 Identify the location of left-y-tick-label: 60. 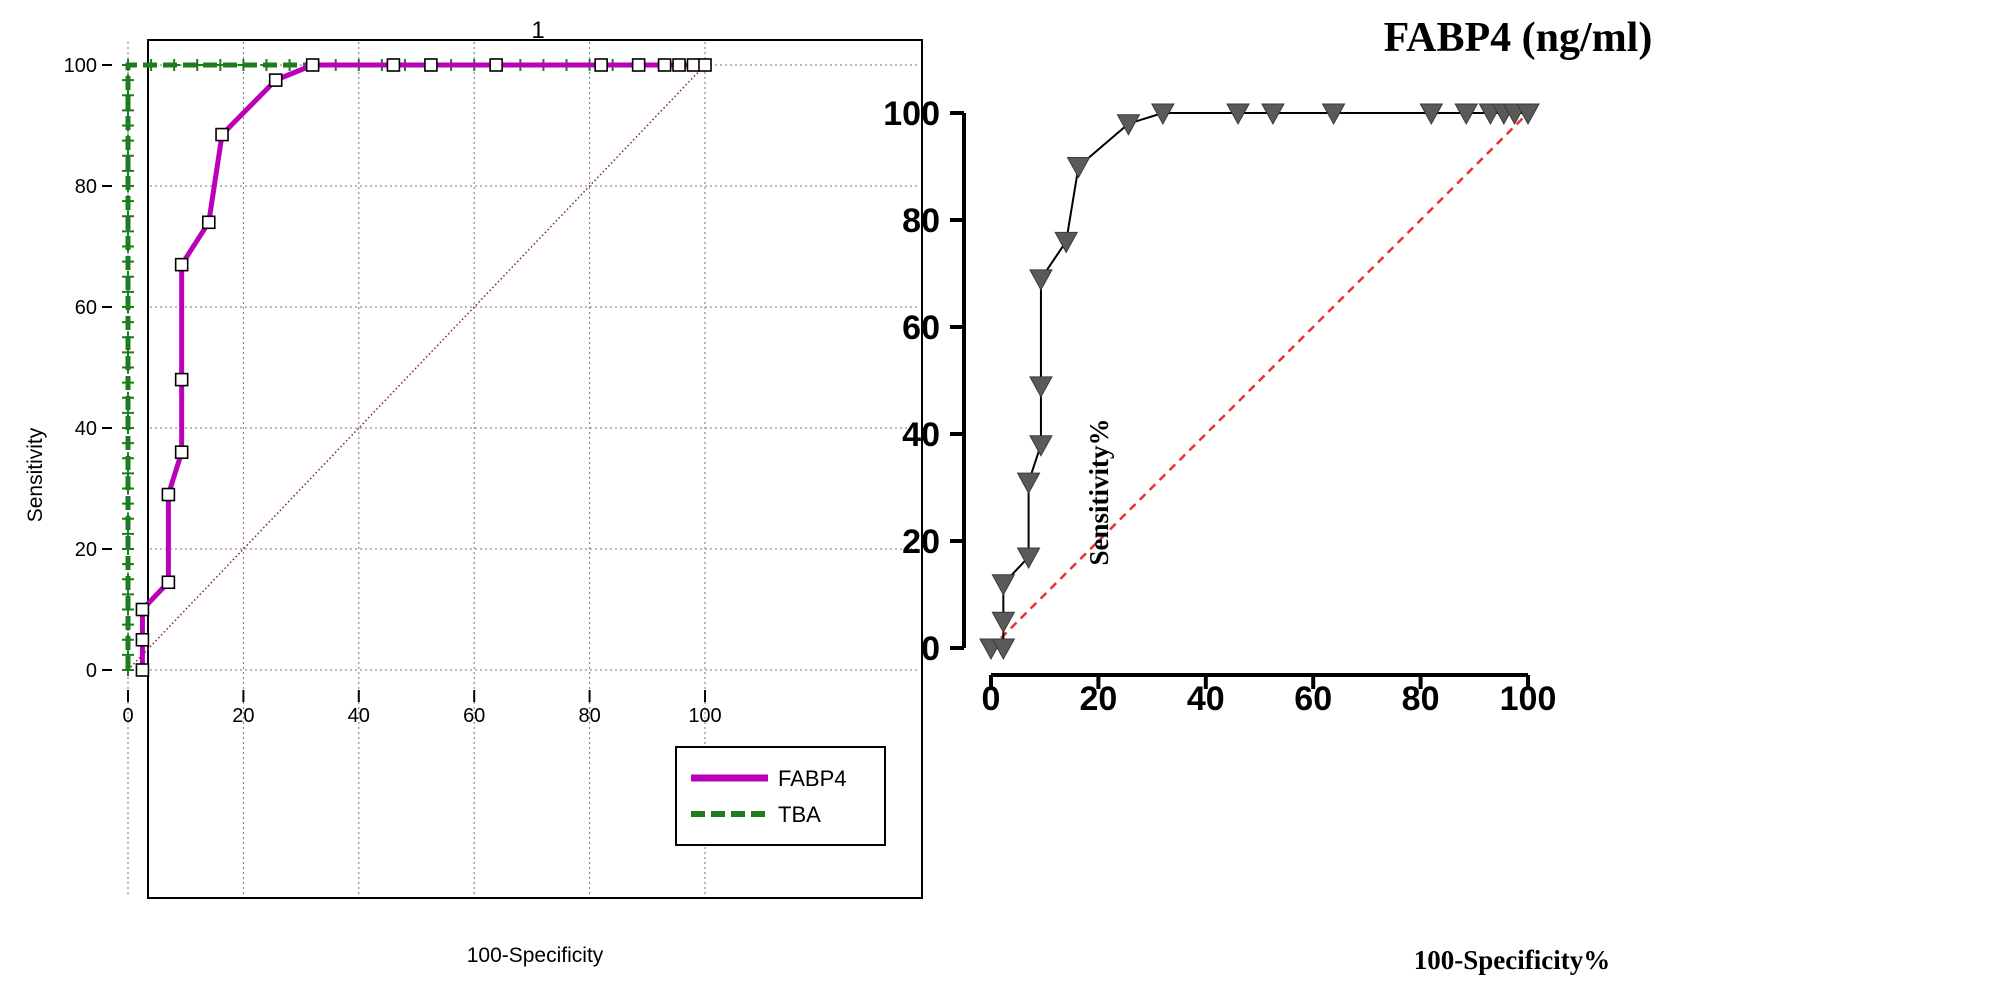
(86, 308).